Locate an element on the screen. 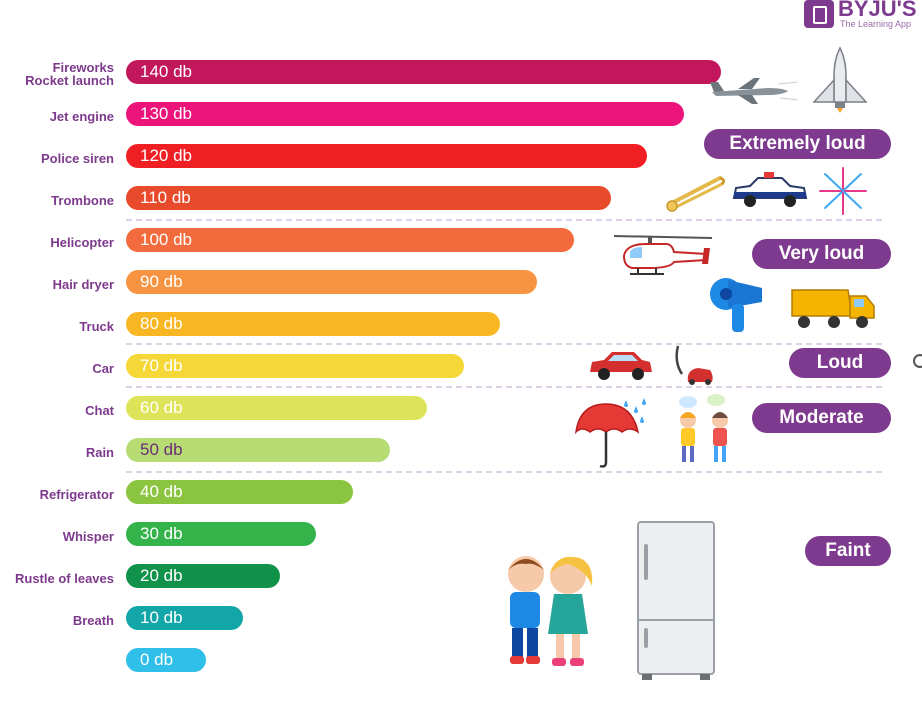 This screenshot has height=709, width=922. space-shuttle-icon is located at coordinates (840, 79).